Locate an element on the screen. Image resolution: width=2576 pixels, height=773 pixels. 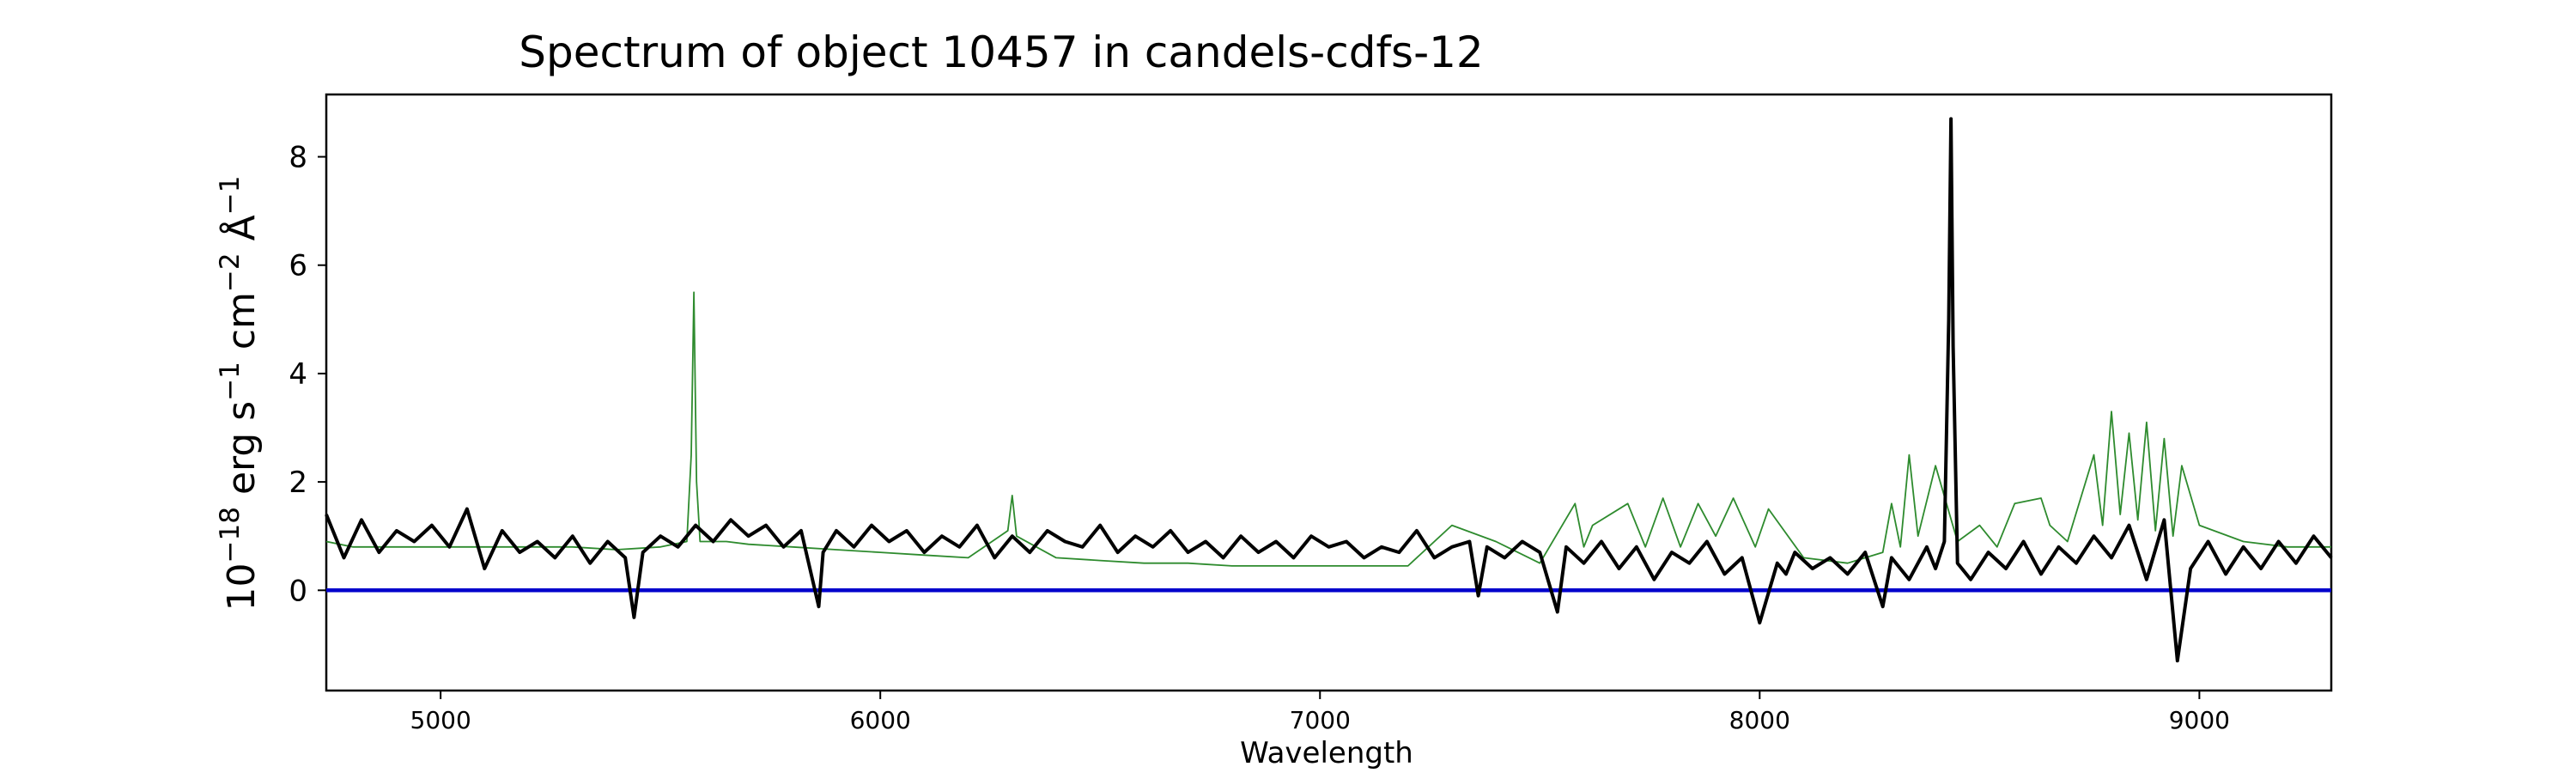
y-tick-label: 0 is located at coordinates (298, 591).